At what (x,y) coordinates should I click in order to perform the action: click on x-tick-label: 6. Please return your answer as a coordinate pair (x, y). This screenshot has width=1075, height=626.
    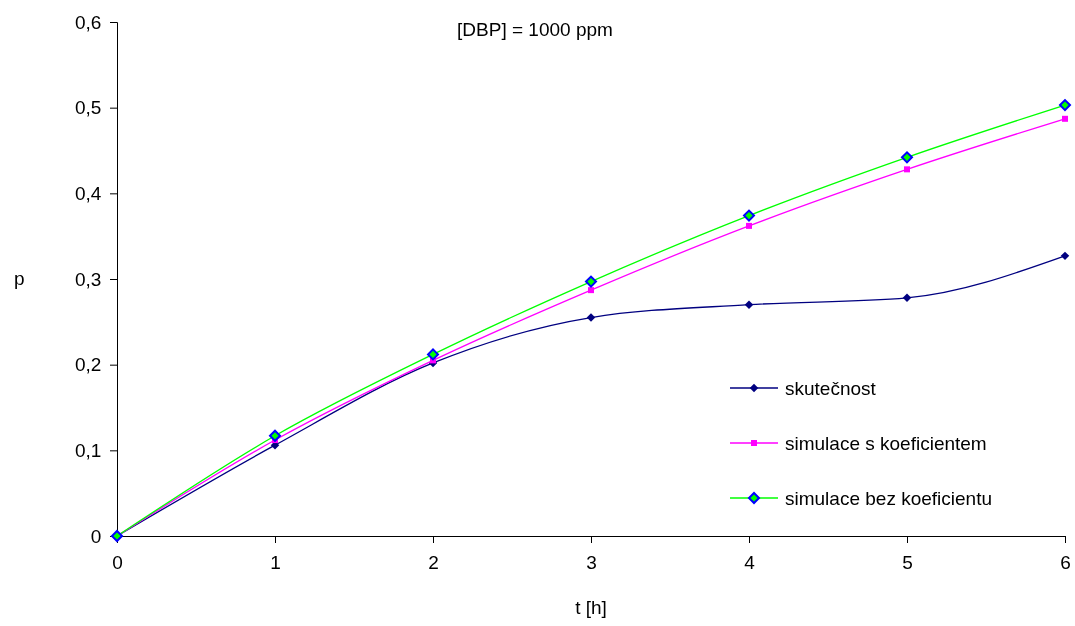
    Looking at the image, I should click on (1065, 562).